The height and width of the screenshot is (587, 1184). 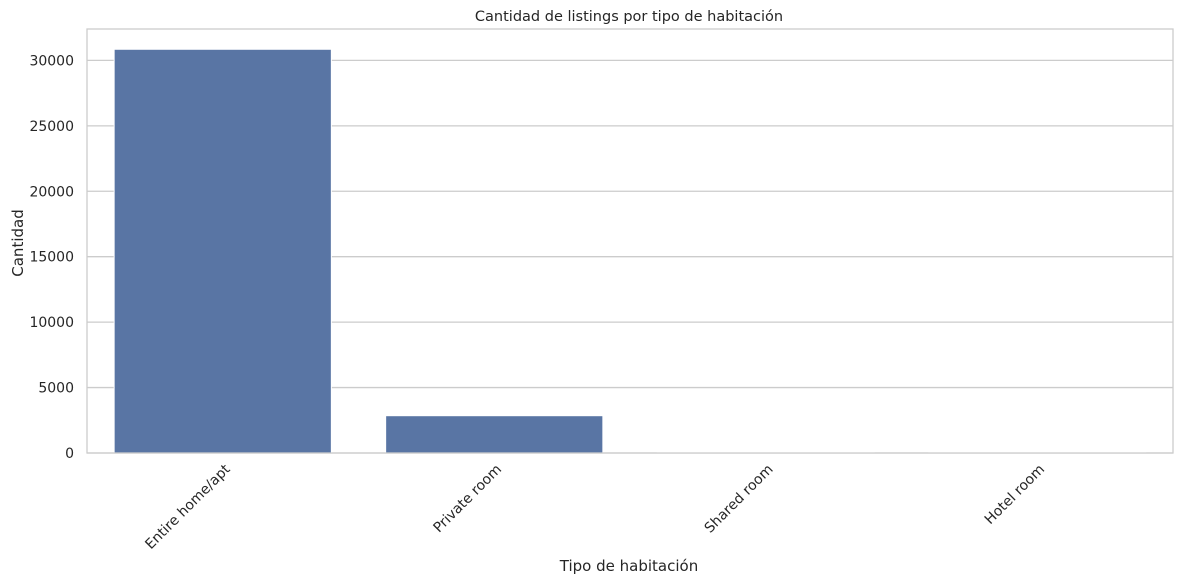 I want to click on y-tick-labels: 0 5000 10000 15000 20000 25000 30000, so click(x=51, y=257).